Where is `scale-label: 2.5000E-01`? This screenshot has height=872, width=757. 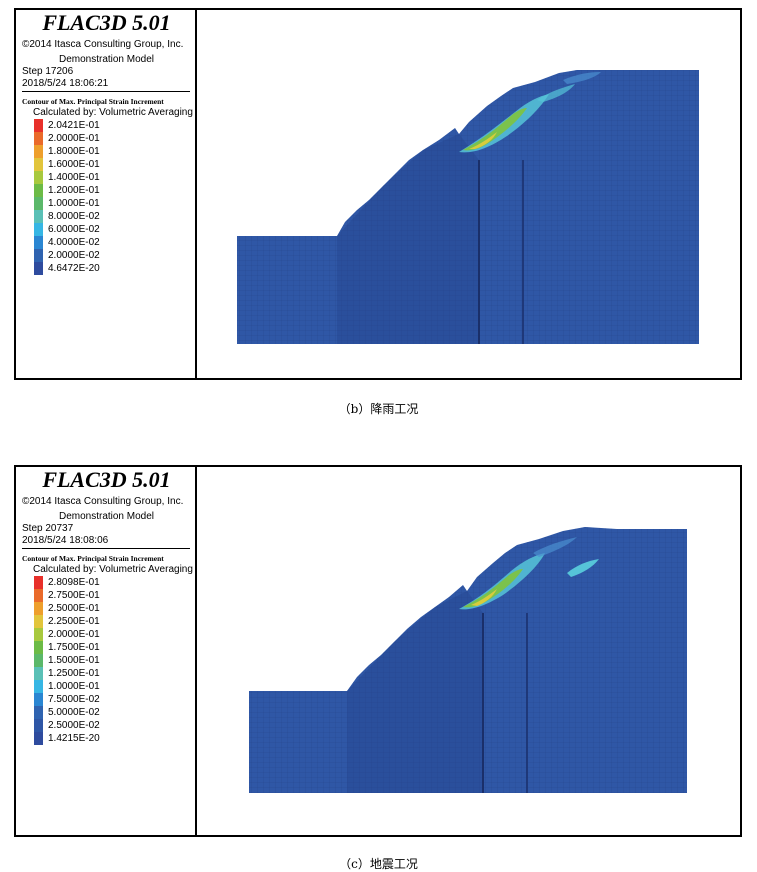
scale-label: 2.5000E-01 is located at coordinates (74, 608).